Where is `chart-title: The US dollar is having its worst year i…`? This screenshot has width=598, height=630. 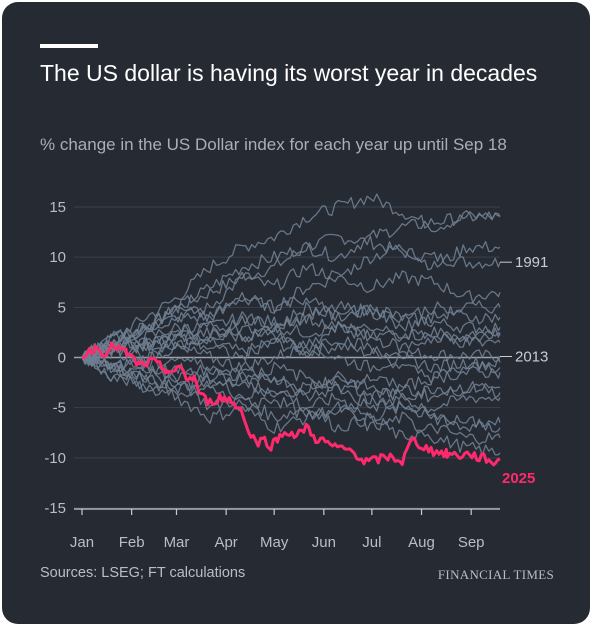
chart-title: The US dollar is having its worst year i… is located at coordinates (289, 73).